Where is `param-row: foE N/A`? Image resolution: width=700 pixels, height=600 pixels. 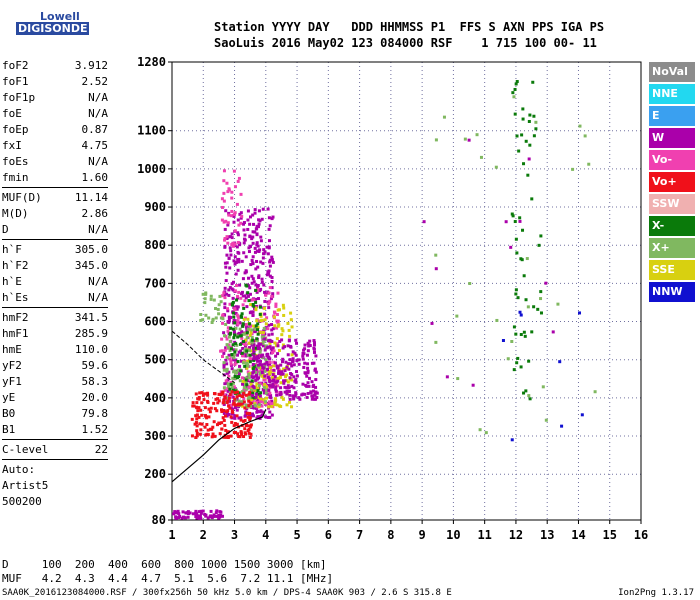 param-row: foE N/A is located at coordinates (55, 114).